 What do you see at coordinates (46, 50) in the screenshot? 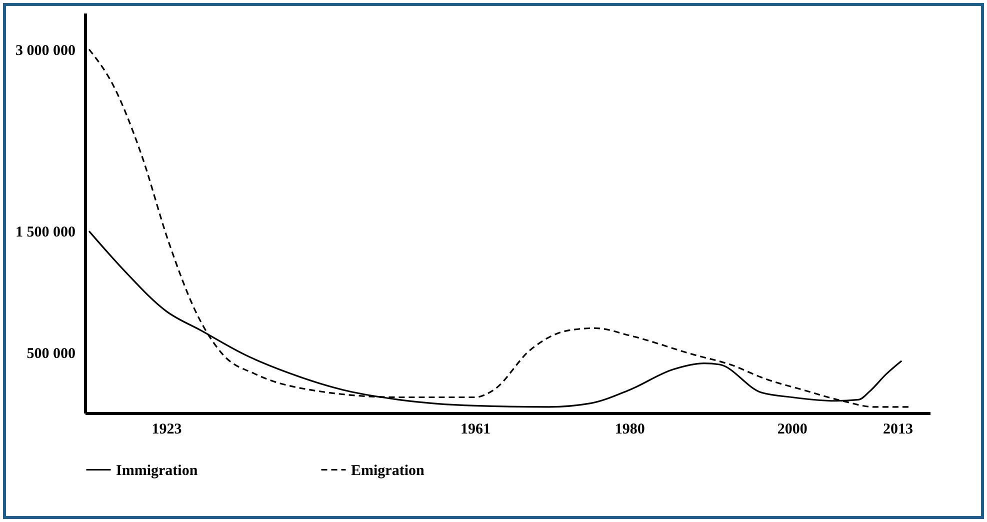
I see `y-tick-label: 3 000 000` at bounding box center [46, 50].